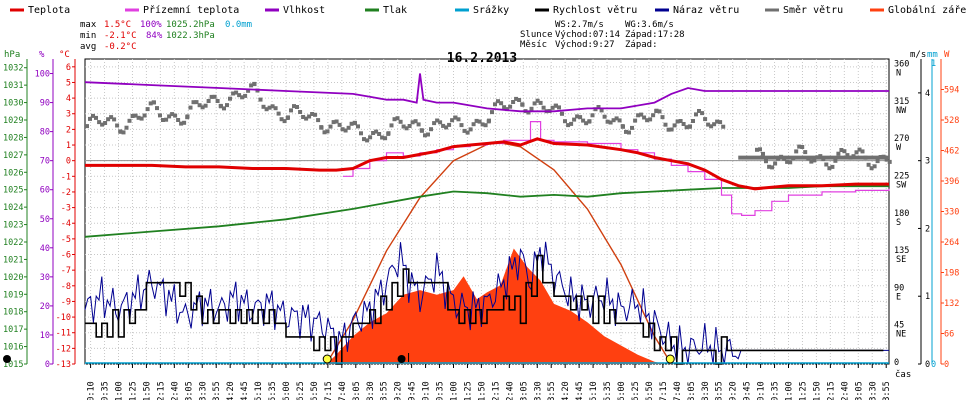  I want to click on x-tick-label: 10:35, so click(441, 390).